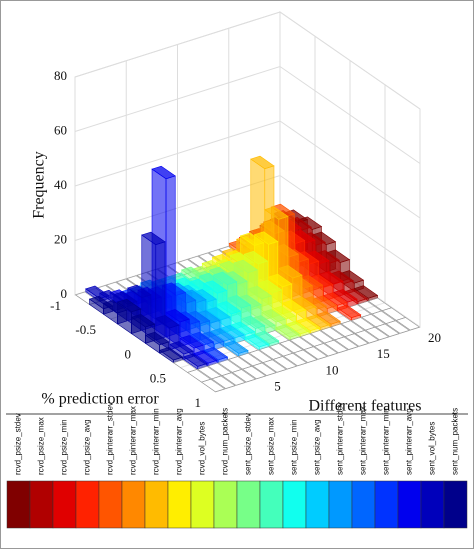  Describe the element at coordinates (340, 438) in the screenshot. I see `legend-label: sent_pinterarr_stdev` at that location.